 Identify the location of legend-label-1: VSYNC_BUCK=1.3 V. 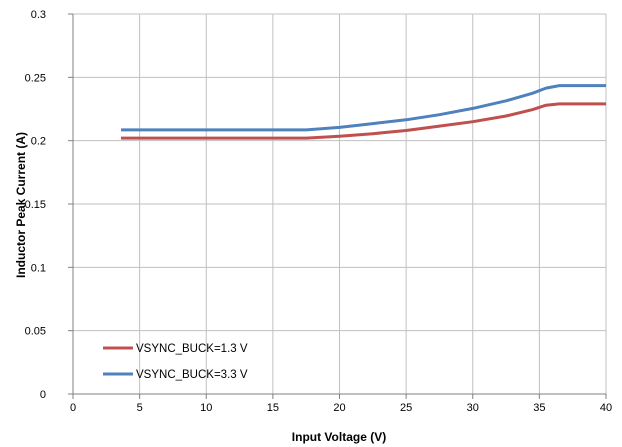
(192, 349).